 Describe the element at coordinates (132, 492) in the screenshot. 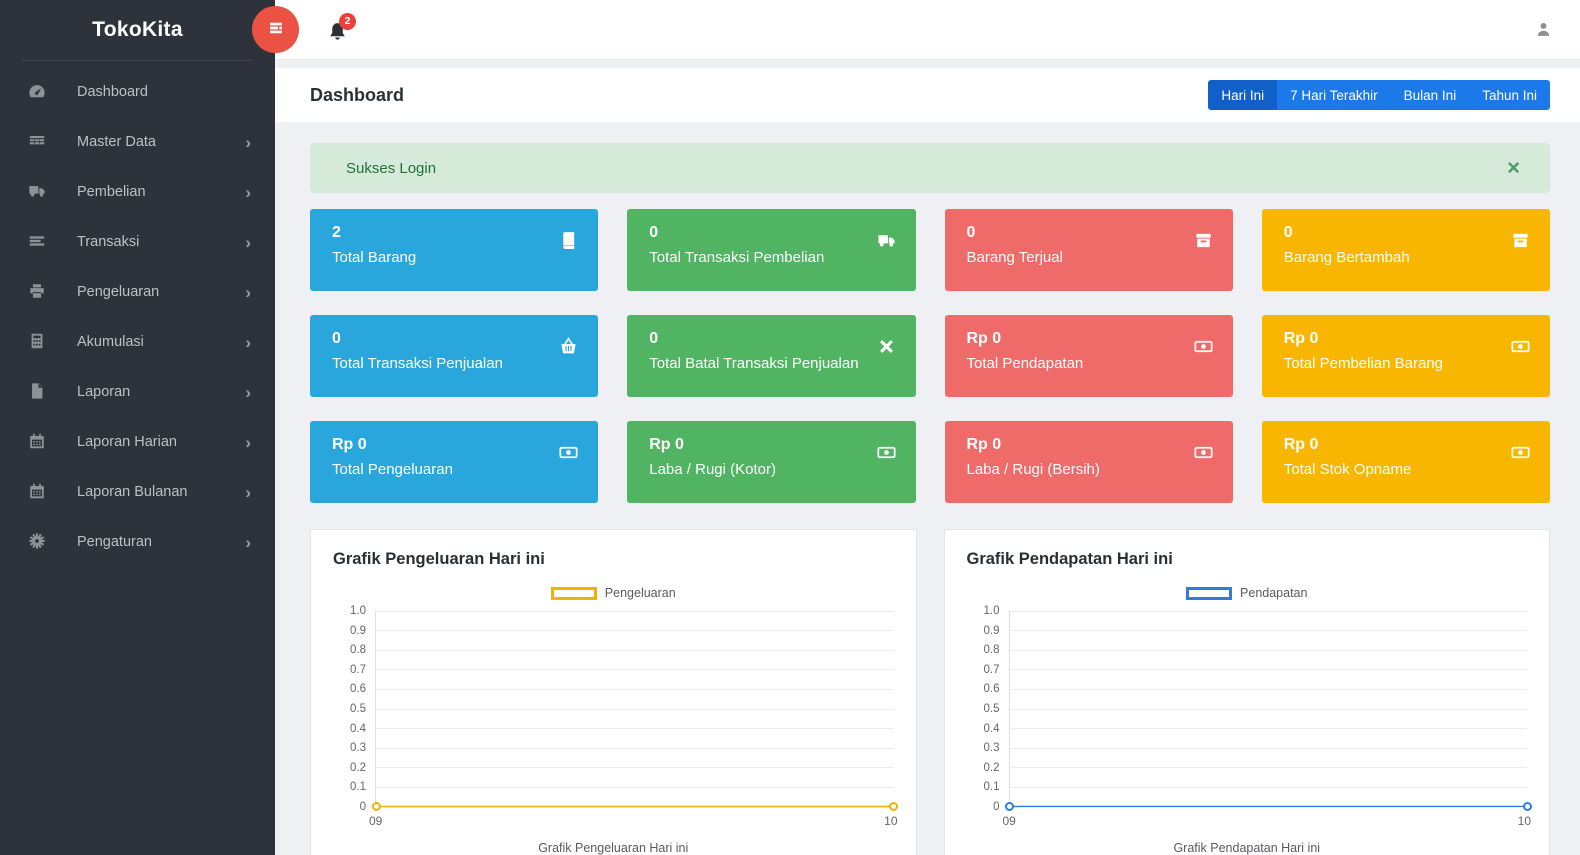

I see `sidebar-item-label: Laporan Bulanan` at that location.